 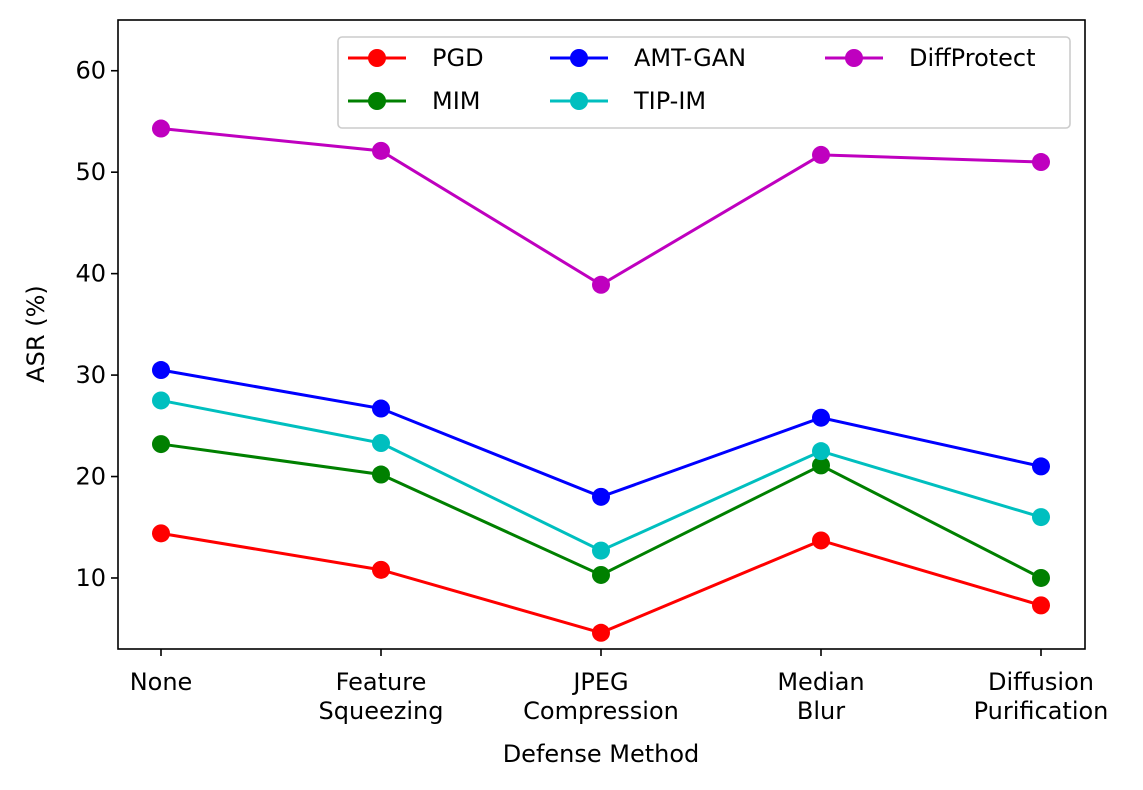 I want to click on x-tick-label: Squeezing, so click(x=381, y=711).